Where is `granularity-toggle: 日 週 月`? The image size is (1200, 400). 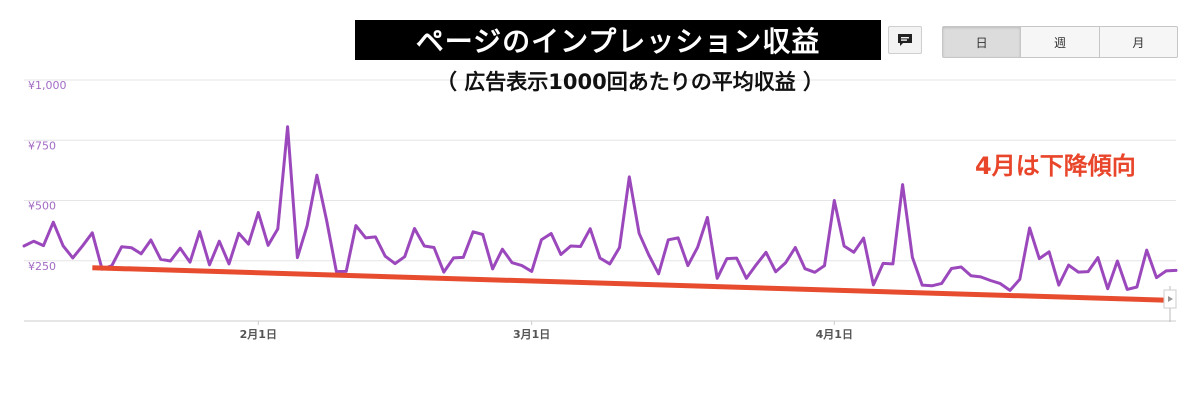
granularity-toggle: 日 週 月 is located at coordinates (1060, 42).